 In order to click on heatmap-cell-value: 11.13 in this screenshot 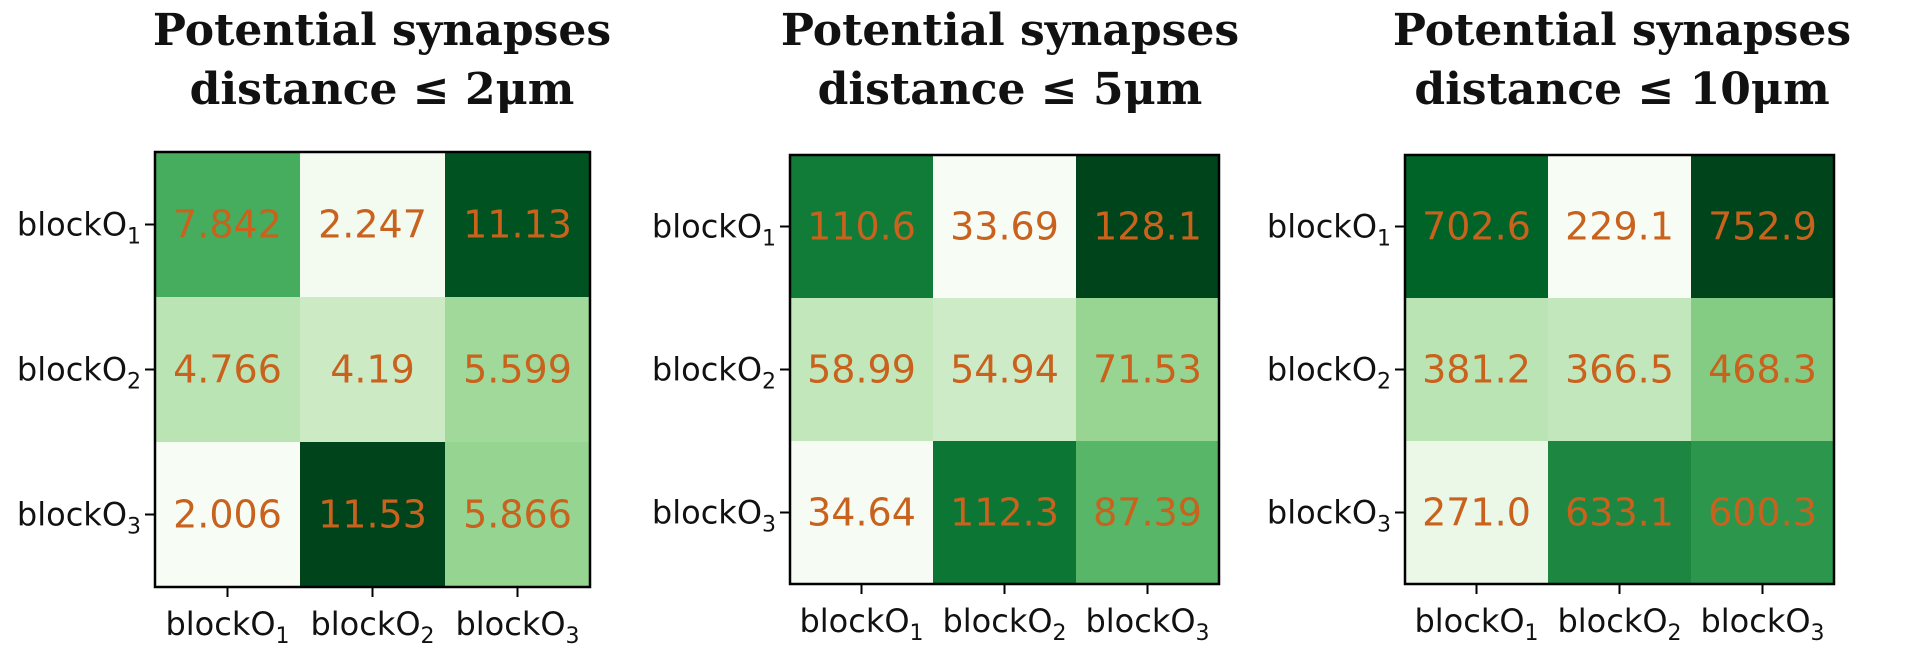, I will do `click(517, 225)`.